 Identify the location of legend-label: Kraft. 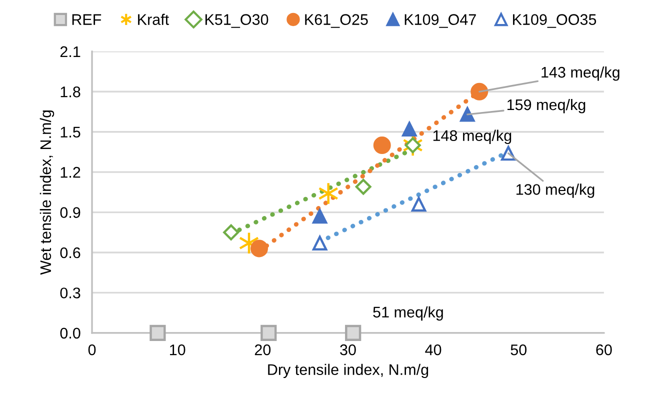
(153, 19).